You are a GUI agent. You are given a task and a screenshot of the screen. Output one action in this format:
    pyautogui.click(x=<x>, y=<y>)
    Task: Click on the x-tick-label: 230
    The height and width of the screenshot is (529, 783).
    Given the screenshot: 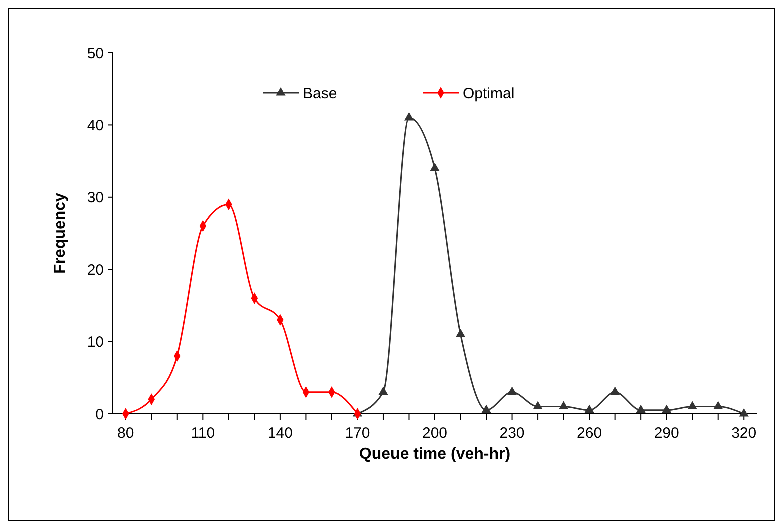 What is the action you would take?
    pyautogui.click(x=512, y=433)
    